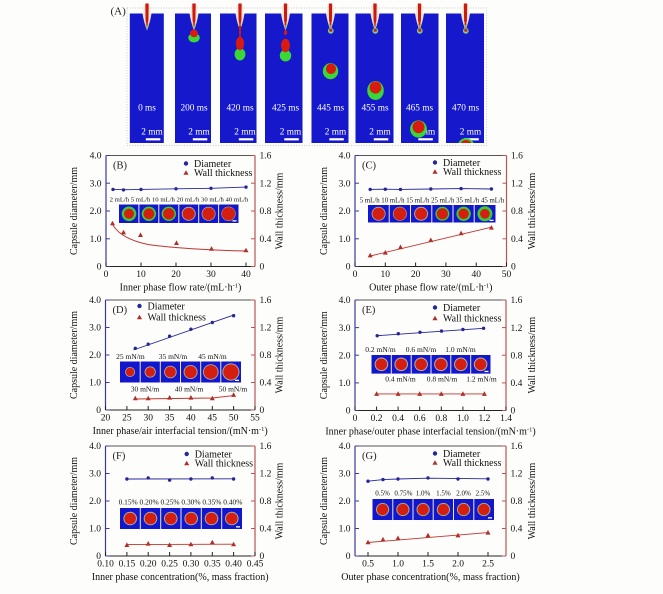  What do you see at coordinates (403, 494) in the screenshot?
I see `svg-text: 0.75%` at bounding box center [403, 494].